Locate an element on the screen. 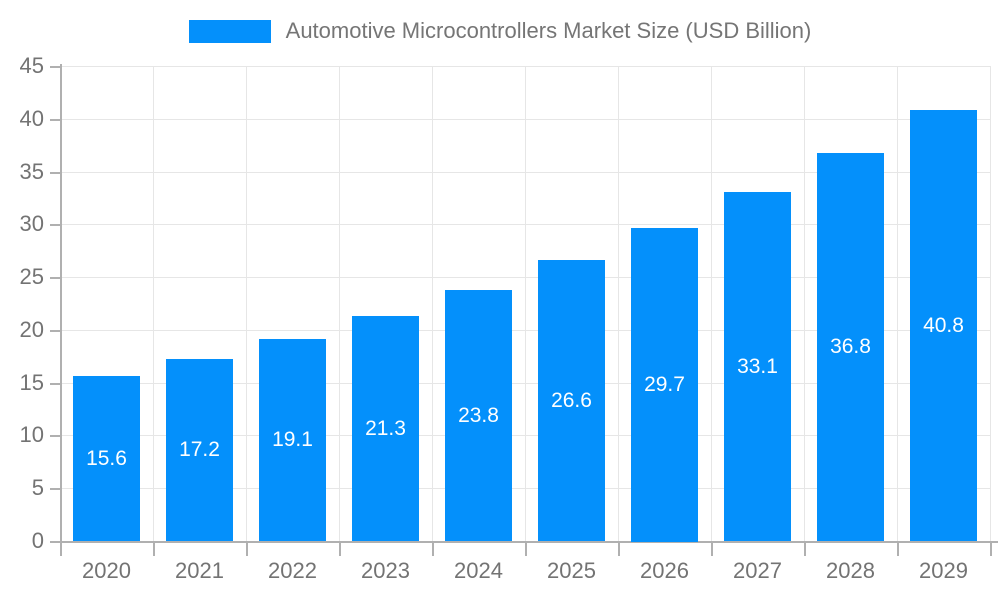 The image size is (1000, 600). bar: 29.7 is located at coordinates (664, 385).